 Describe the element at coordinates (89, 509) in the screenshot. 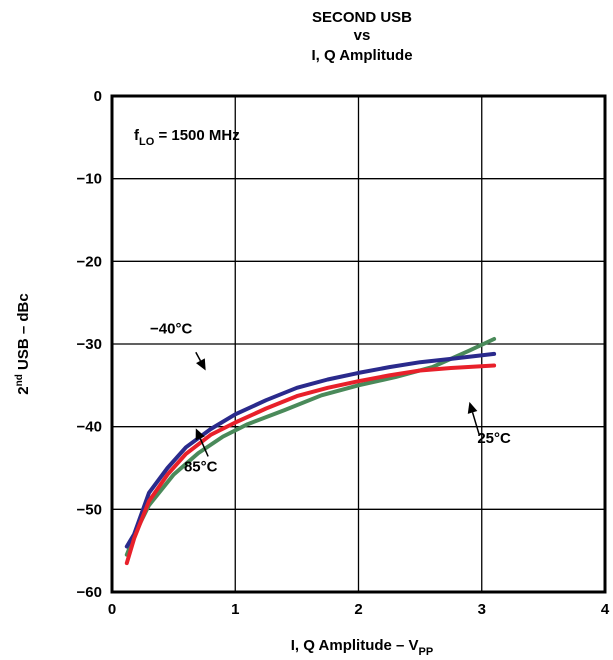

I see `y-tick-label-5: −50` at that location.